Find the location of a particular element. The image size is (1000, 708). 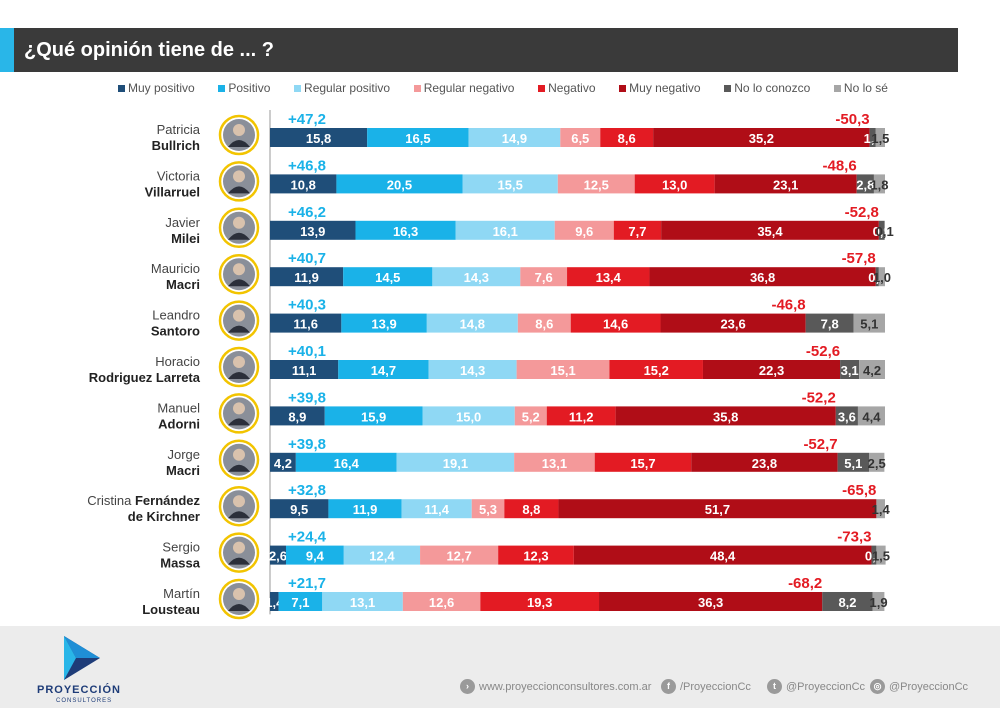

legend-label: Regular positivo is located at coordinates (347, 88).